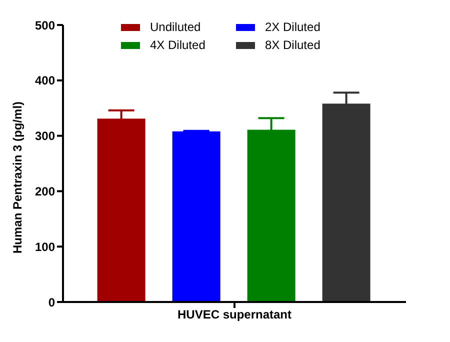 The width and height of the screenshot is (450, 342). I want to click on y-tick-label: 400, so click(45, 81).